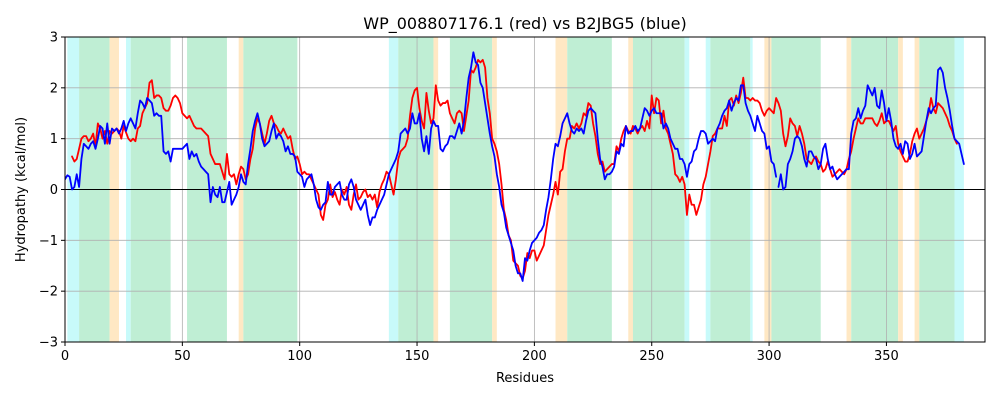  I want to click on y-axis-ticks: −3 −2 −1 0 1 2 3, so click(52, 191).